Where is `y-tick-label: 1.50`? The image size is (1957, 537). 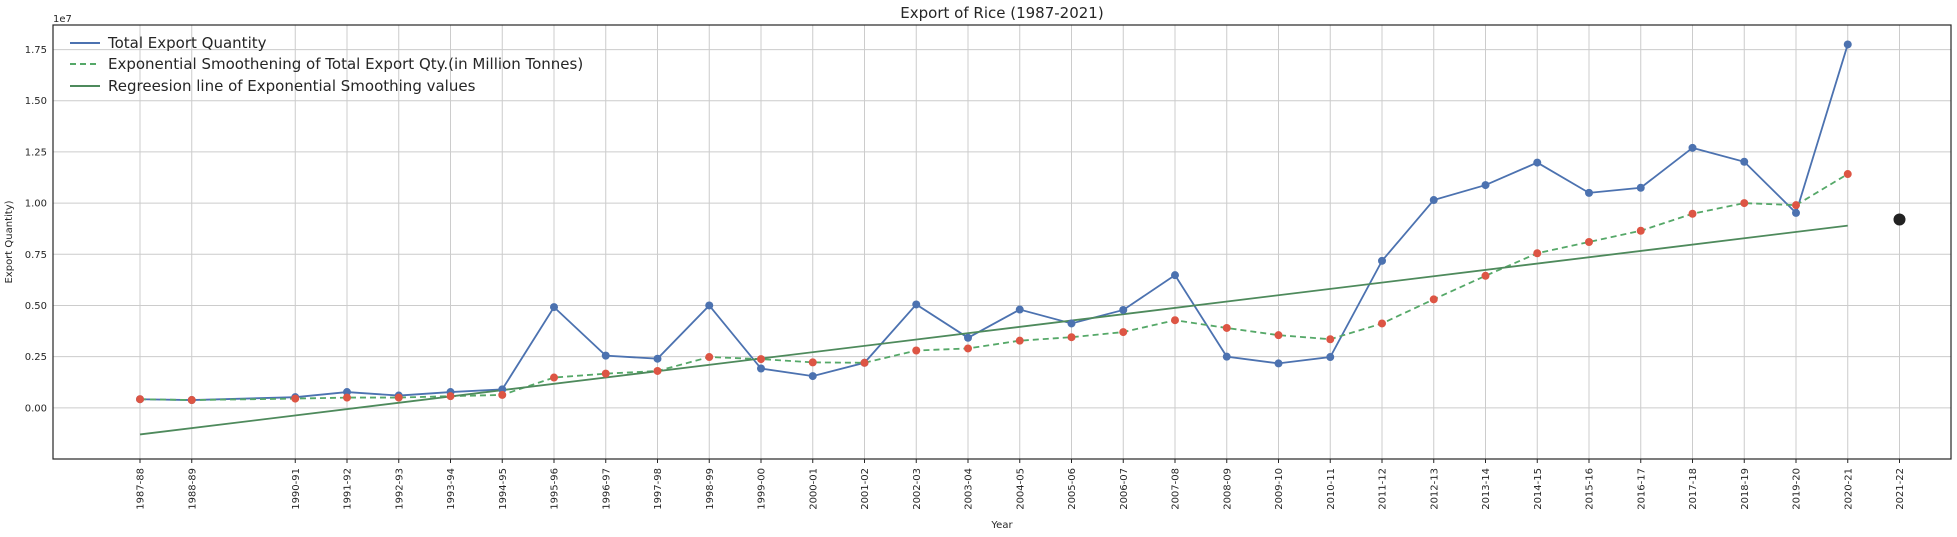 y-tick-label: 1.50 is located at coordinates (36, 101).